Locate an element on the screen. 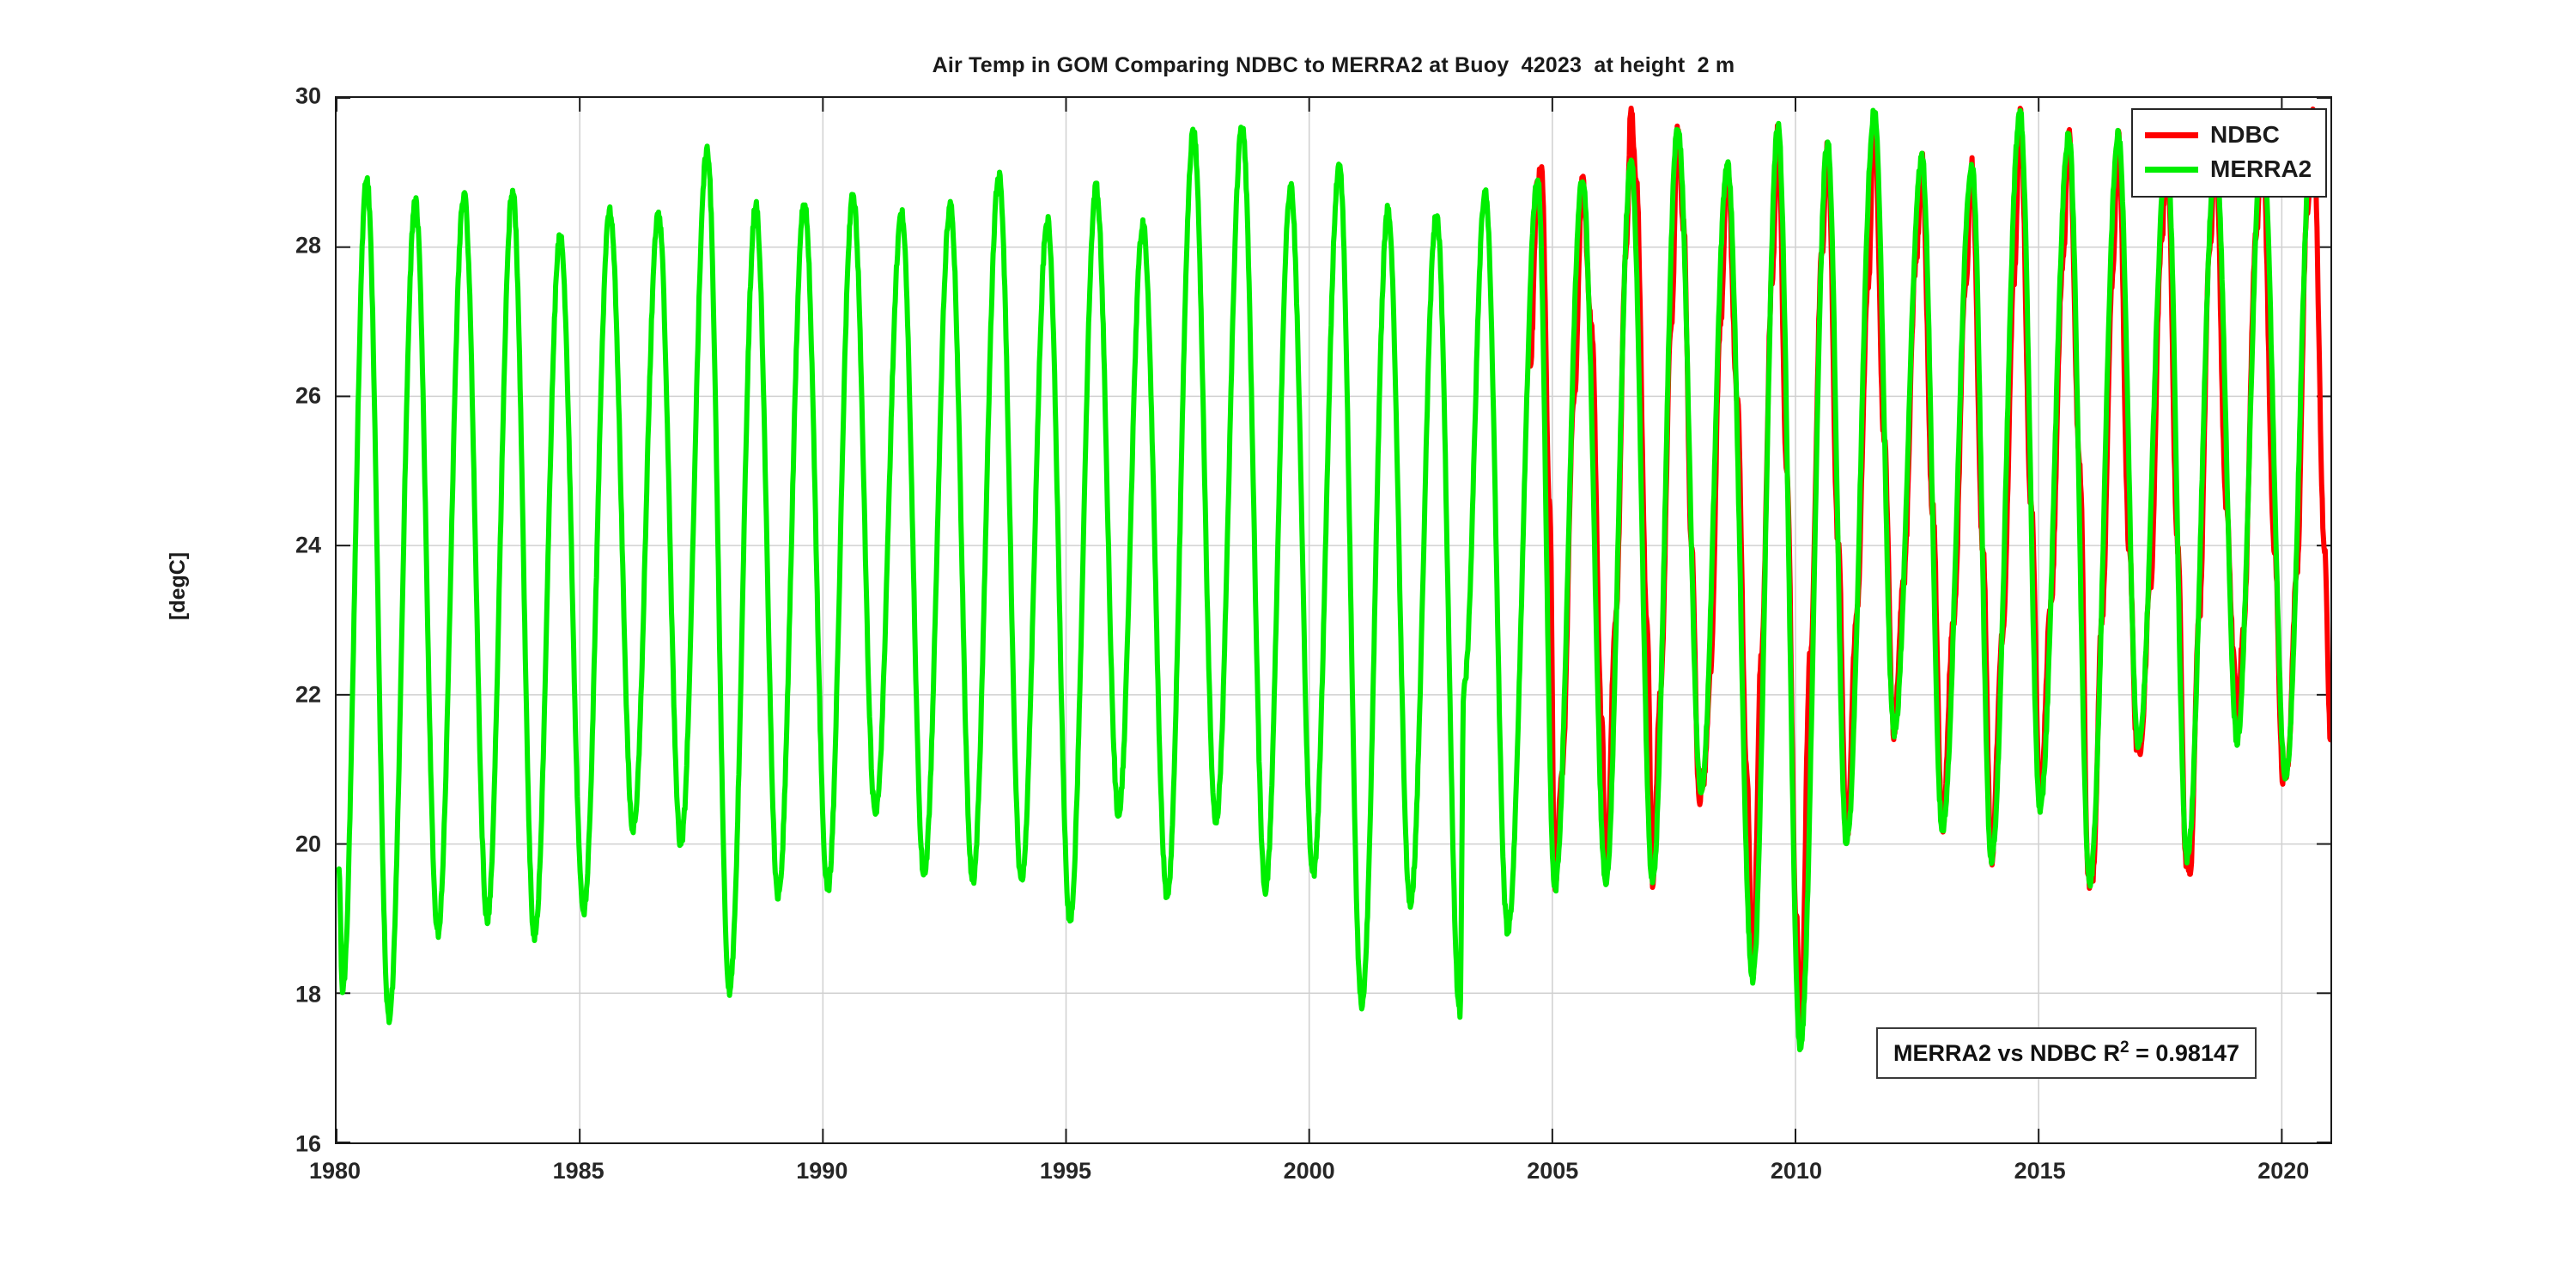  r-squared-annotation-text: MERRA2 vs NDBC R2 = 0.98147 is located at coordinates (2066, 1052).